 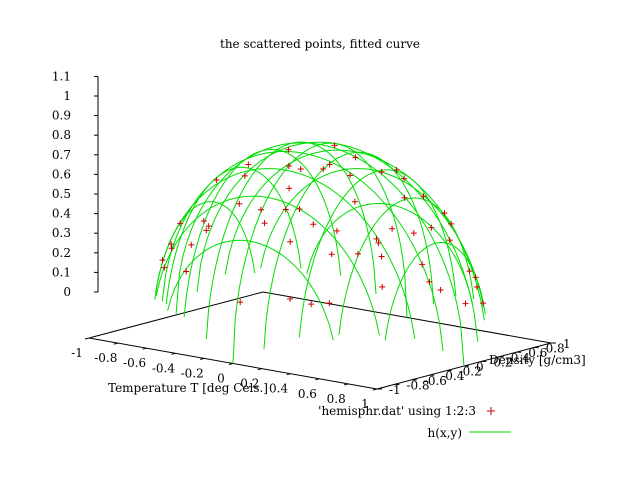 What do you see at coordinates (61, 214) in the screenshot?
I see `z-tick-label: 0.4` at bounding box center [61, 214].